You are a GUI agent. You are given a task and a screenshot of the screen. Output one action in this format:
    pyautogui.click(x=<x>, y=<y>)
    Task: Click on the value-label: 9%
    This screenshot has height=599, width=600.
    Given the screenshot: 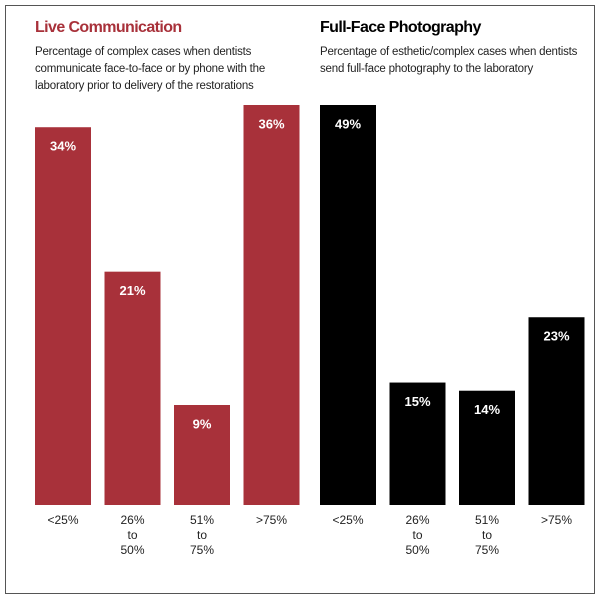 What is the action you would take?
    pyautogui.click(x=202, y=423)
    